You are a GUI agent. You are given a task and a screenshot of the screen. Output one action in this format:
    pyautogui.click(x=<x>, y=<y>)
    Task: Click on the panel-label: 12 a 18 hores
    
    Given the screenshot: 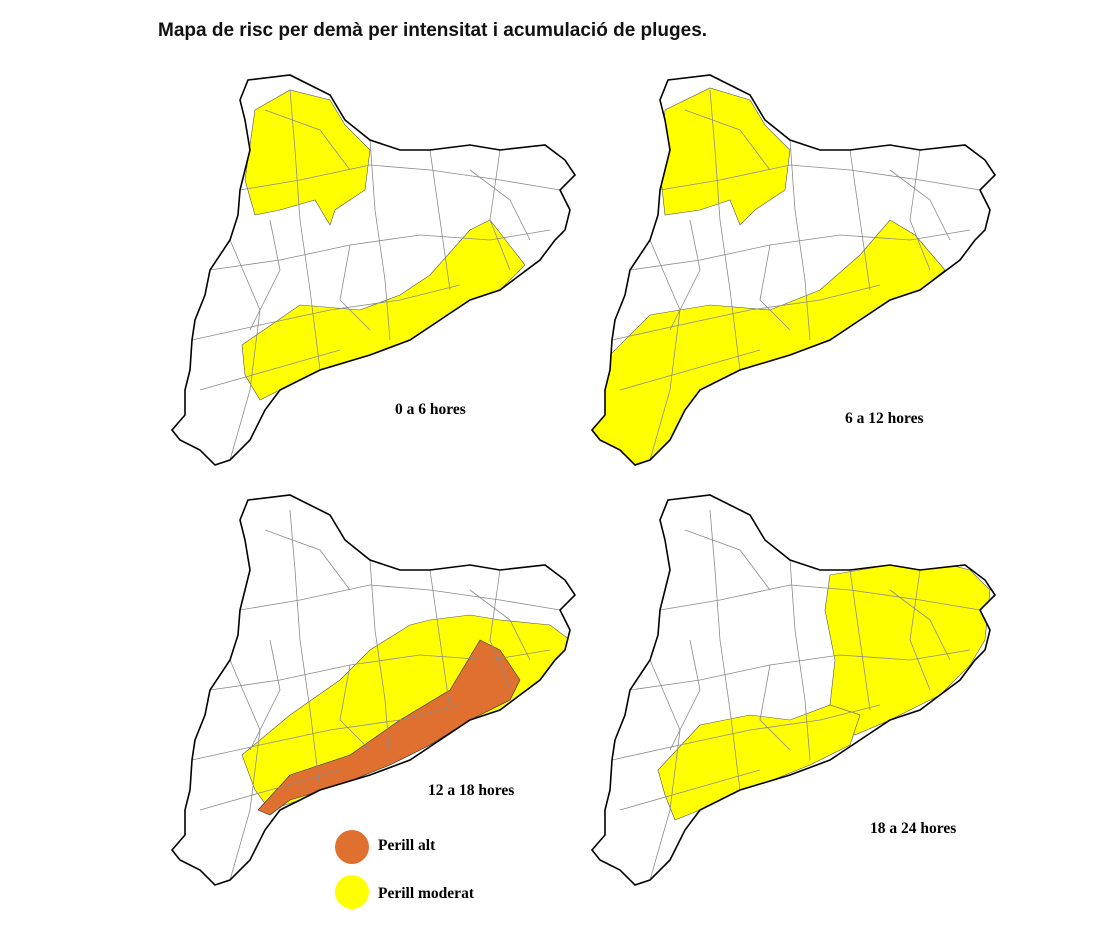 What is the action you would take?
    pyautogui.click(x=471, y=790)
    